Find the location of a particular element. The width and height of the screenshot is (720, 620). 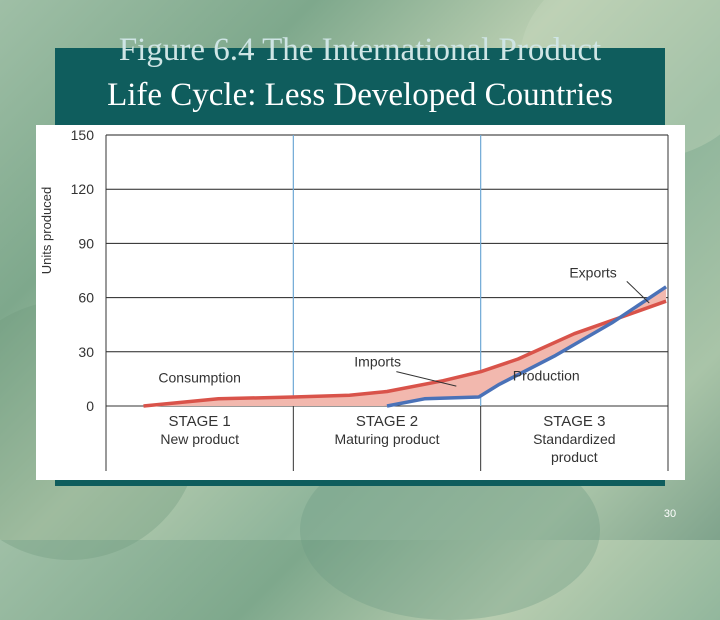

stage-sublabel: Maturing product is located at coordinates (386, 439).